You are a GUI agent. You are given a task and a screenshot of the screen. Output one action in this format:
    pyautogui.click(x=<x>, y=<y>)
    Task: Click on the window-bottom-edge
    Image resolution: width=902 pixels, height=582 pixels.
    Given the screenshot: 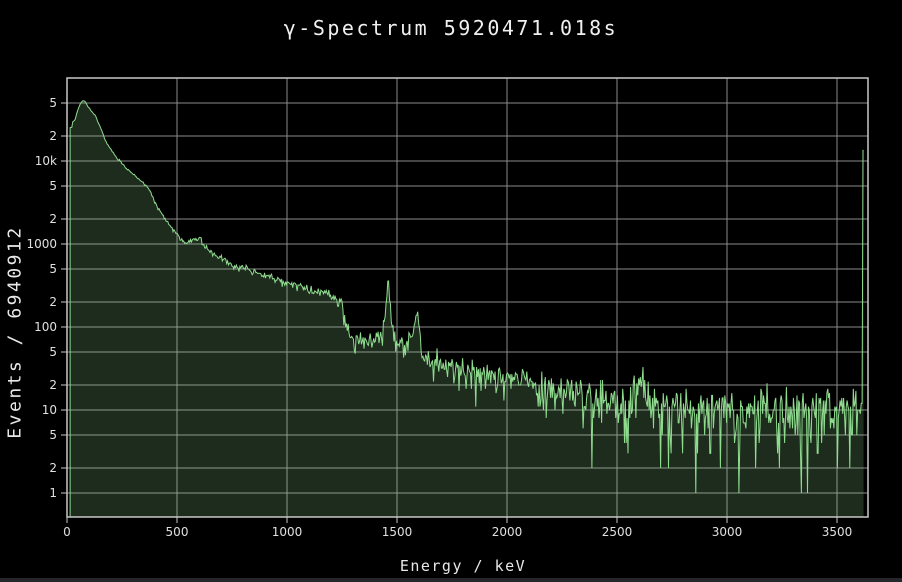 What is the action you would take?
    pyautogui.click(x=451, y=580)
    